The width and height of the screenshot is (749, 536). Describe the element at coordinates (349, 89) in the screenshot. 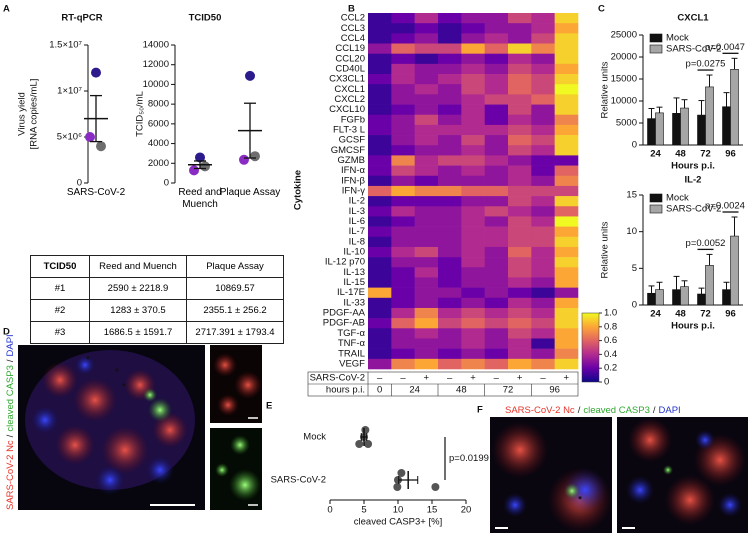

I see `row-label: CXCL1` at that location.